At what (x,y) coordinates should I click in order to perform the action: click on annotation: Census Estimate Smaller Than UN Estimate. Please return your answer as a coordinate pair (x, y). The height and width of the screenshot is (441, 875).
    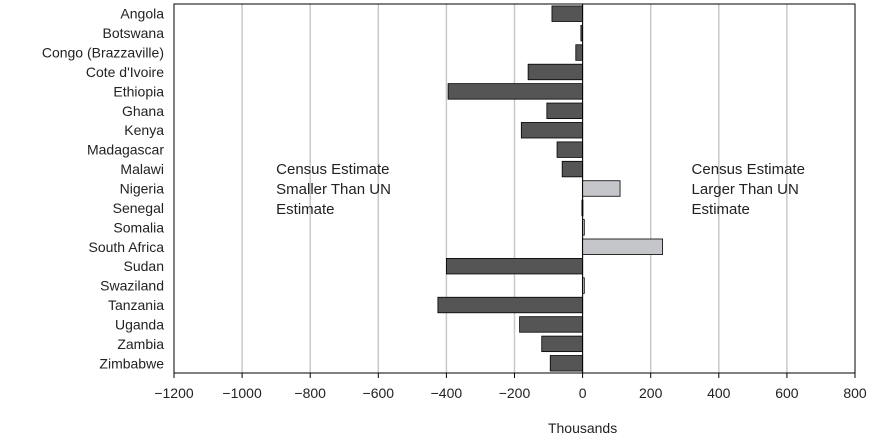
    Looking at the image, I should click on (333, 189).